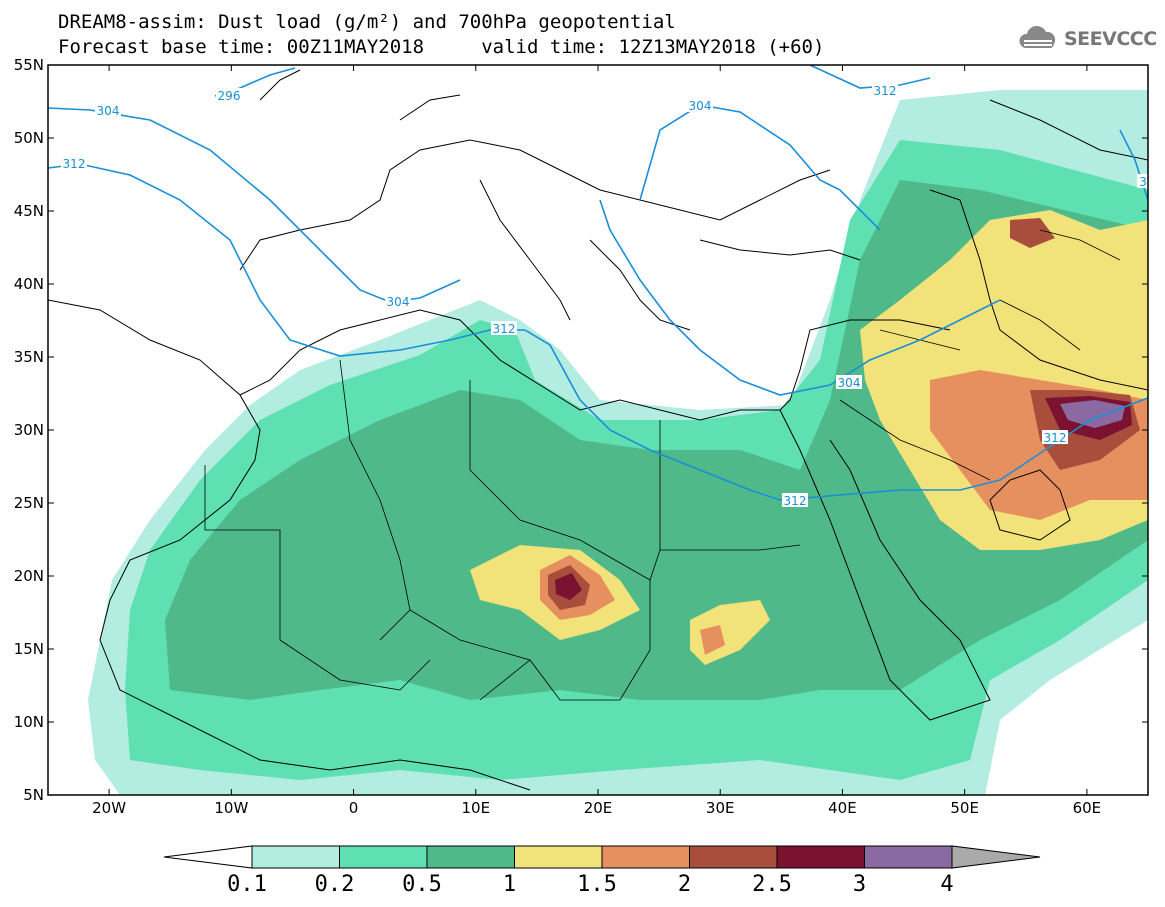 Image resolution: width=1165 pixels, height=907 pixels. What do you see at coordinates (772, 884) in the screenshot?
I see `colorbar-label: 2.5` at bounding box center [772, 884].